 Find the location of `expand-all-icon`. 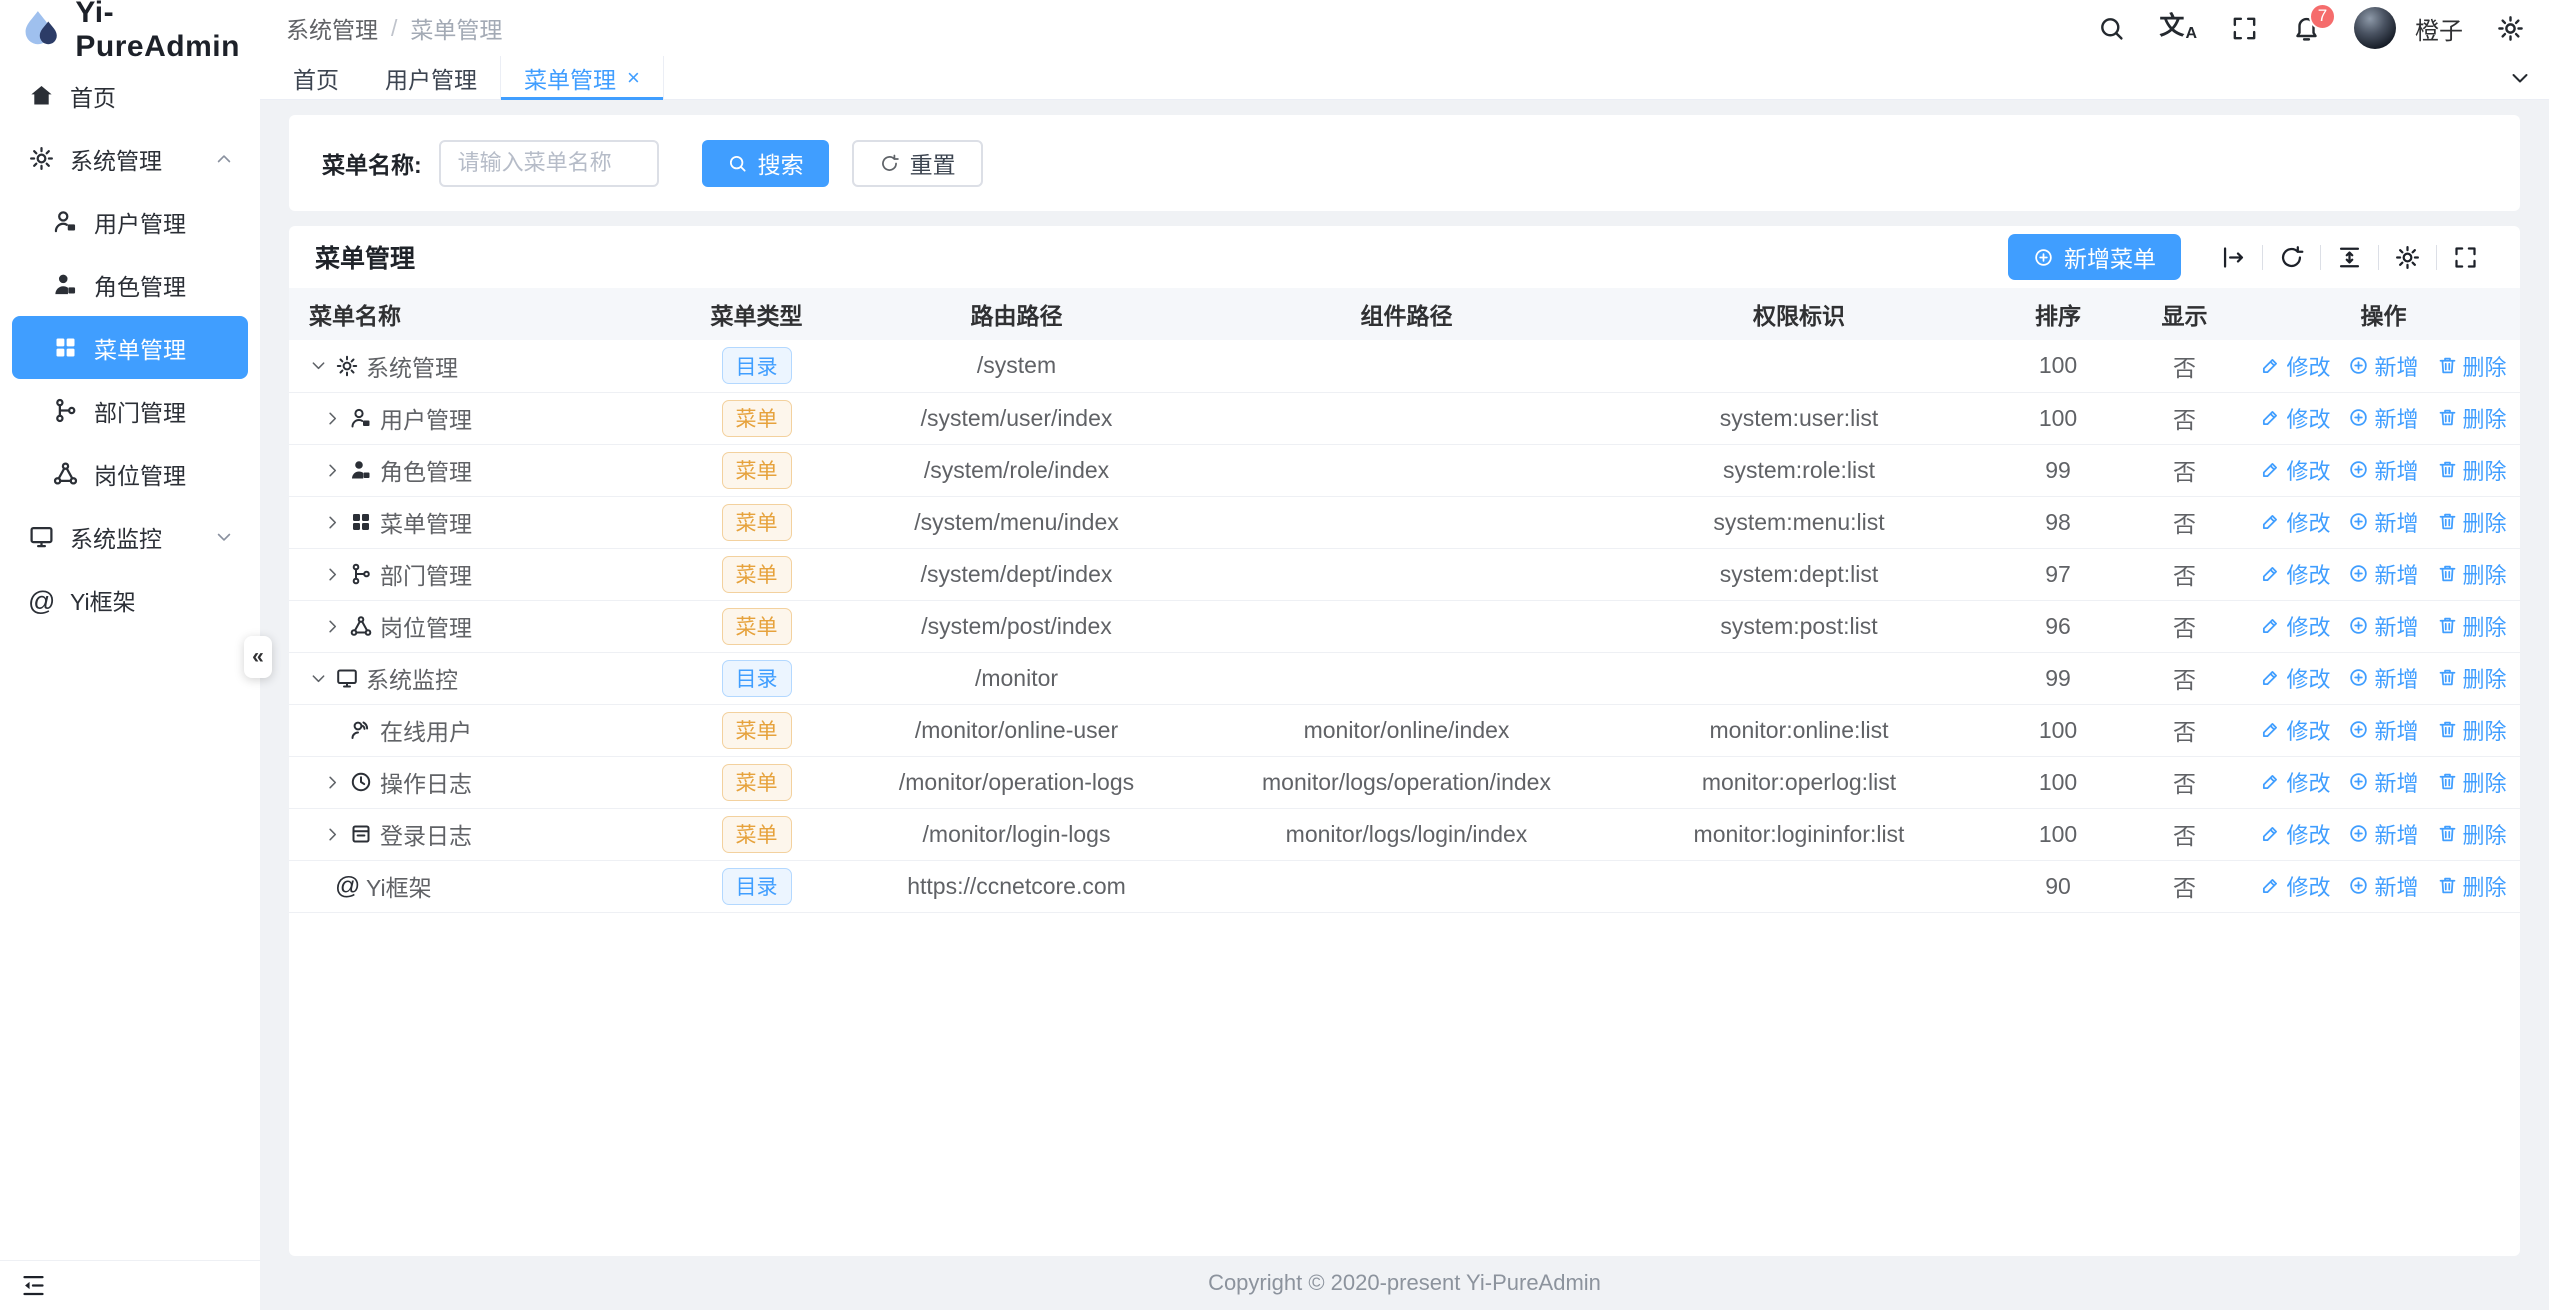

expand-all-icon is located at coordinates (2233, 257).